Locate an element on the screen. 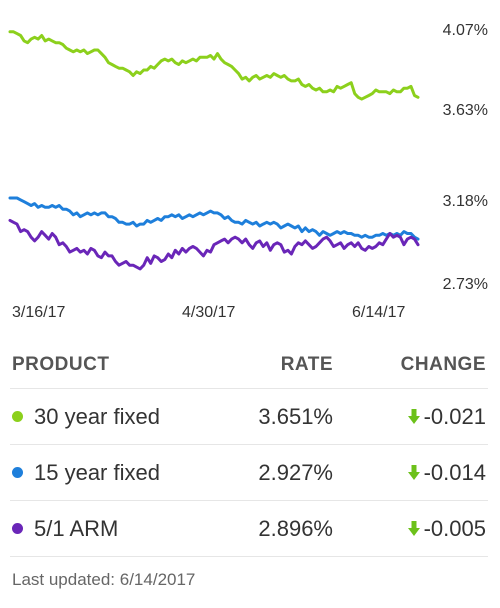 Image resolution: width=500 pixels, height=608 pixels. product-label: 15 year fixed is located at coordinates (97, 472).